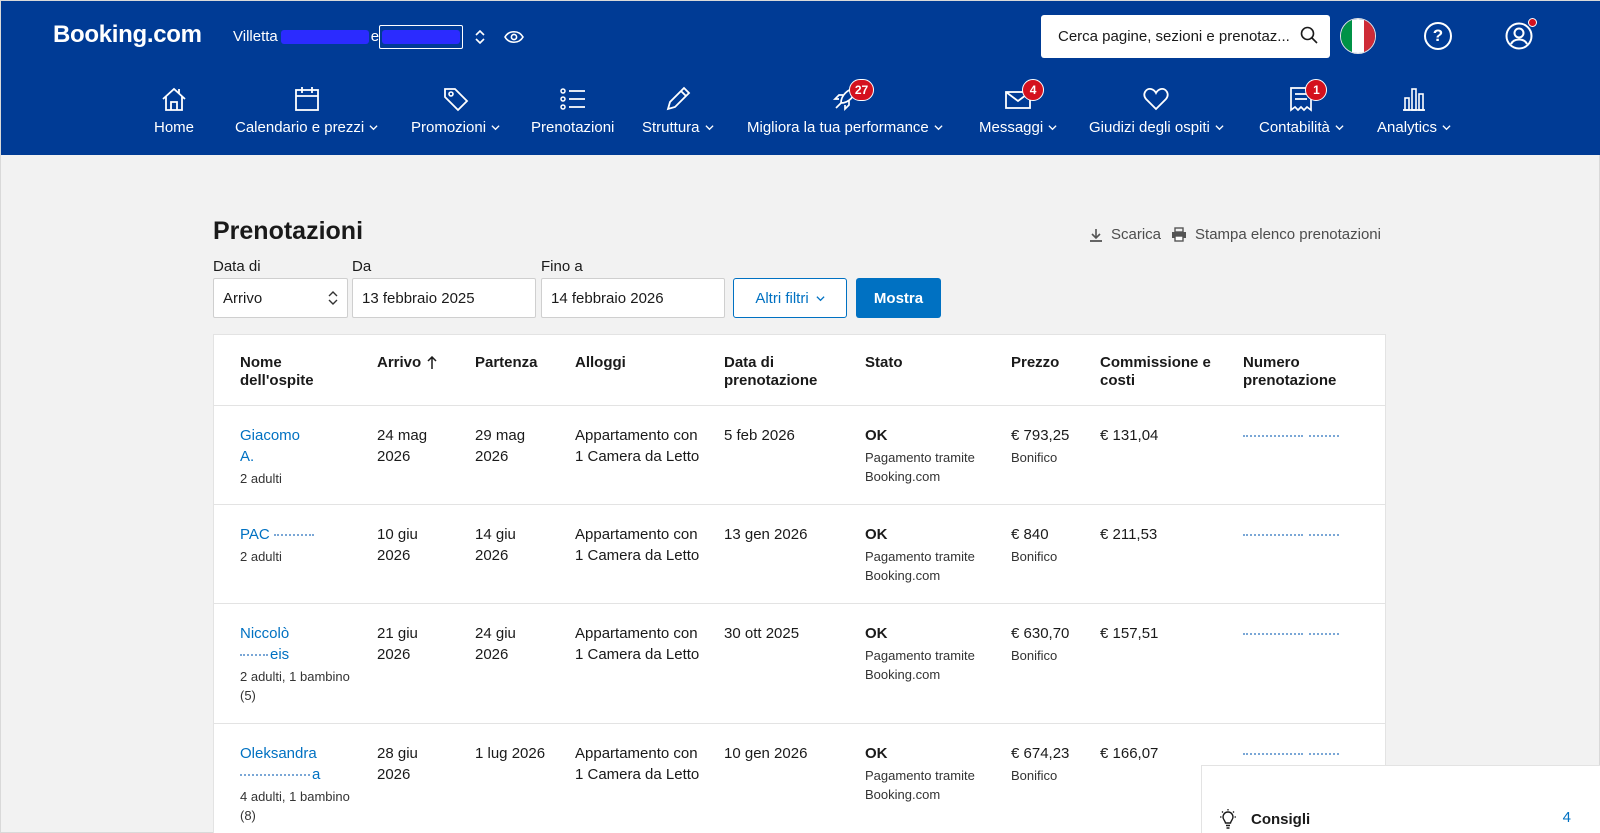 The height and width of the screenshot is (833, 1600). What do you see at coordinates (270, 435) in the screenshot?
I see `guest-name-link: Giacomo` at bounding box center [270, 435].